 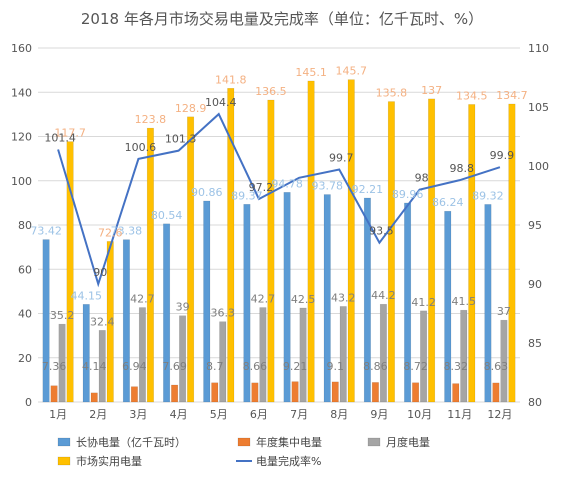 What do you see at coordinates (535, 225) in the screenshot?
I see `y2-tick-label: 95` at bounding box center [535, 225].